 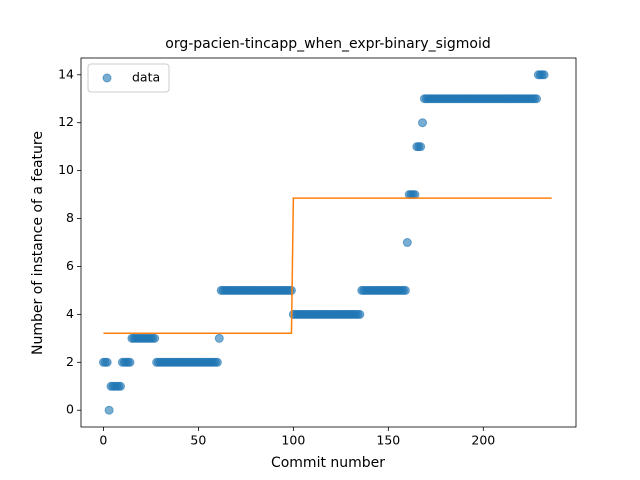 What do you see at coordinates (70, 361) in the screenshot?
I see `y-tick-label: 2` at bounding box center [70, 361].